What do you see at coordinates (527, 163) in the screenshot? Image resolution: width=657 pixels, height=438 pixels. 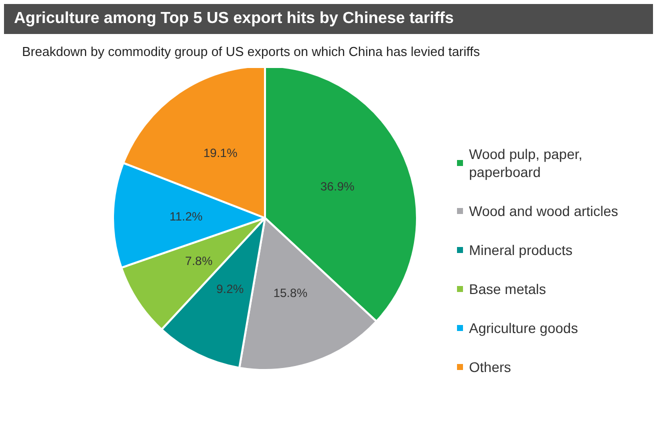 I see `legend-label: Wood pulp, paper, paperboard` at bounding box center [527, 163].